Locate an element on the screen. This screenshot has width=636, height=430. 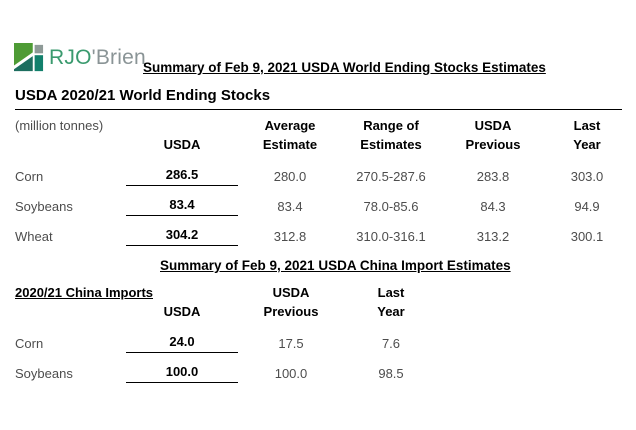
rjobrien-logo-text: RJO'Brien is located at coordinates (97, 58).